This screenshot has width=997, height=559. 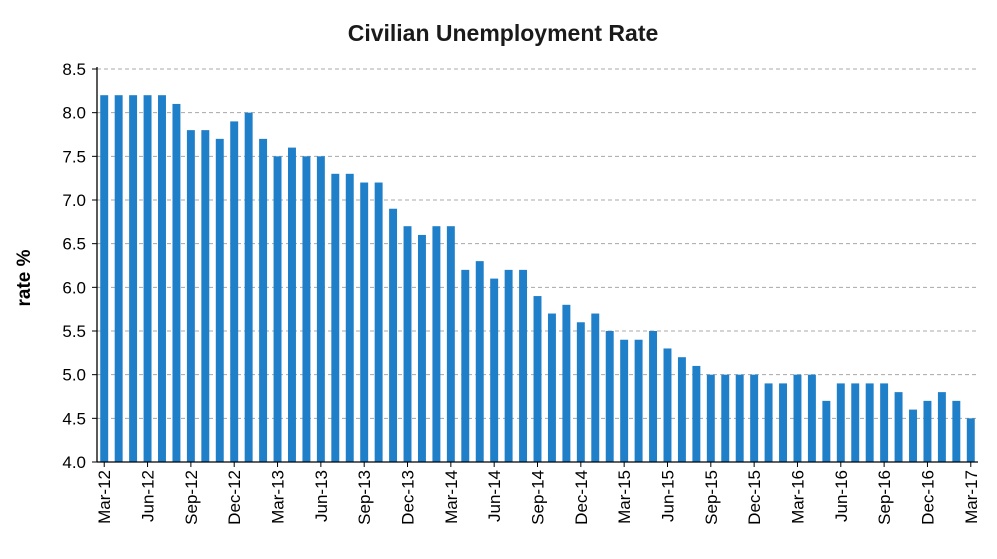 I want to click on x-tick-label: Mar-16, so click(x=797, y=497).